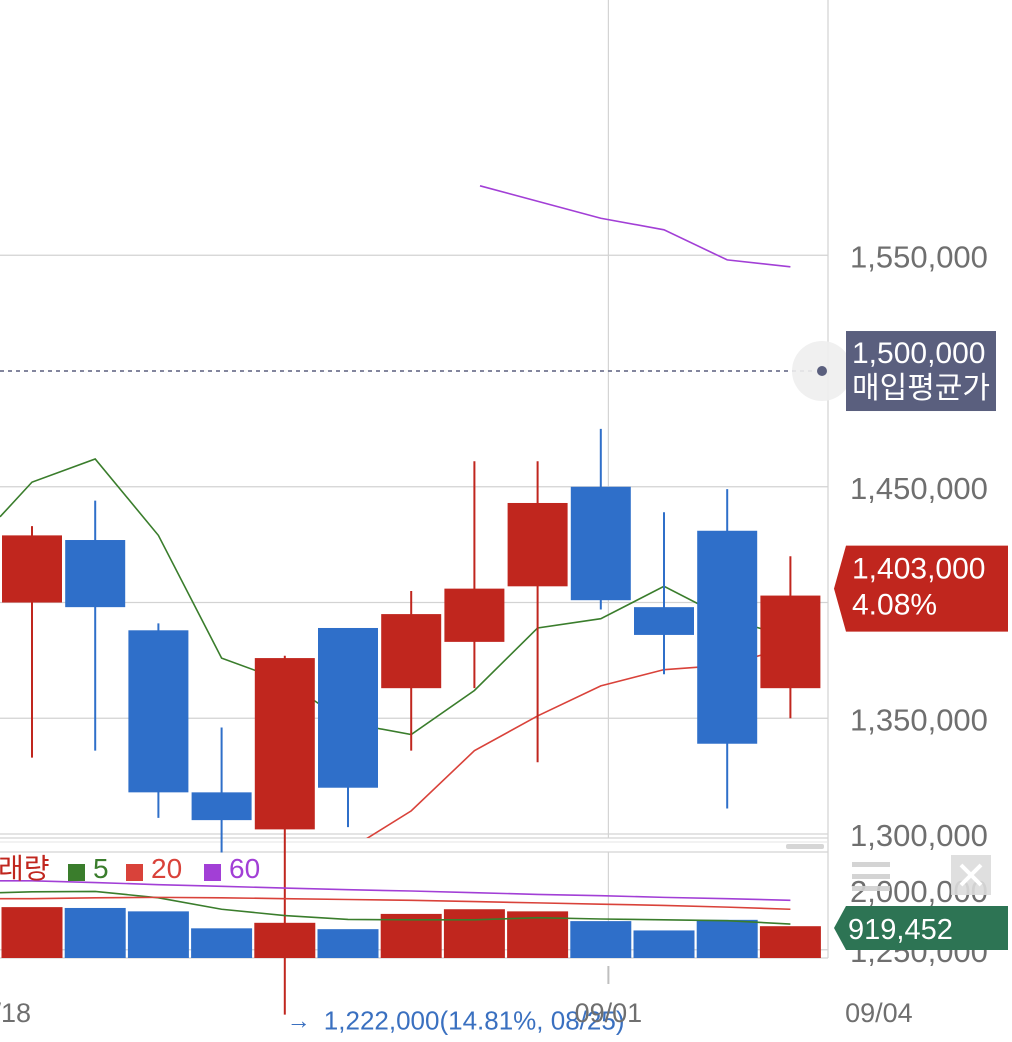 This screenshot has width=1012, height=1042. Describe the element at coordinates (166, 868) in the screenshot. I see `volume-legend-label: 20` at that location.